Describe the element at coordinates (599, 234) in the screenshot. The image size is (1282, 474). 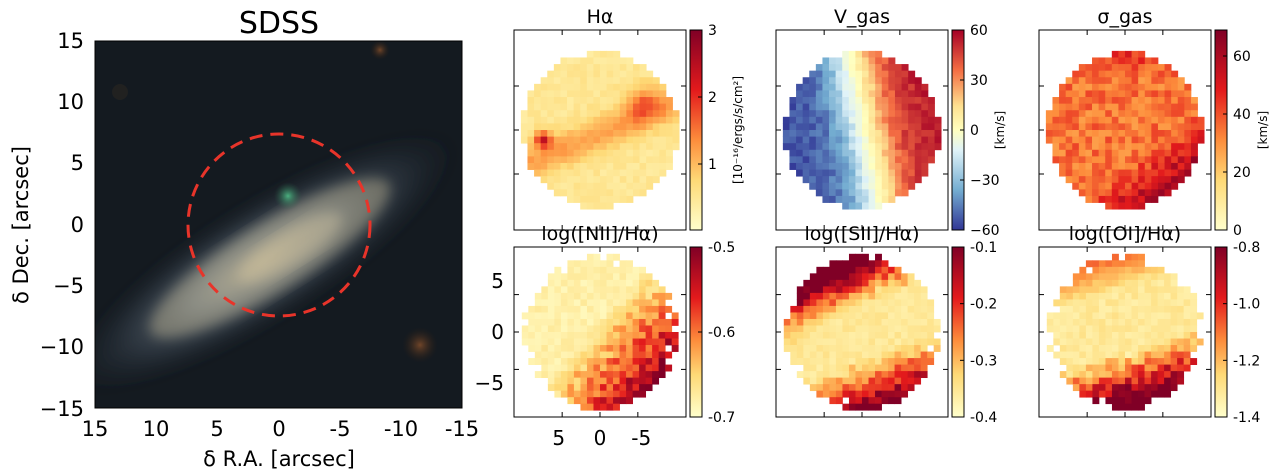
I see `map-title: log([NII]/Hα)` at that location.